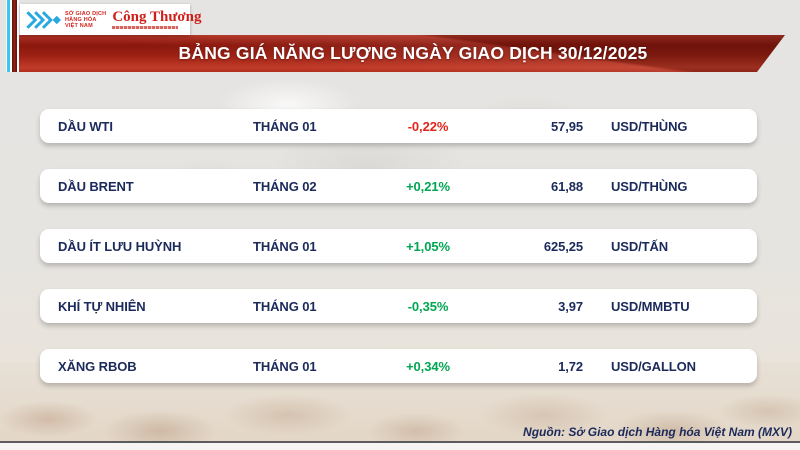 This screenshot has height=450, width=800. I want to click on mxv-logo-line1: SỞ GIAO DỊCH, so click(86, 13).